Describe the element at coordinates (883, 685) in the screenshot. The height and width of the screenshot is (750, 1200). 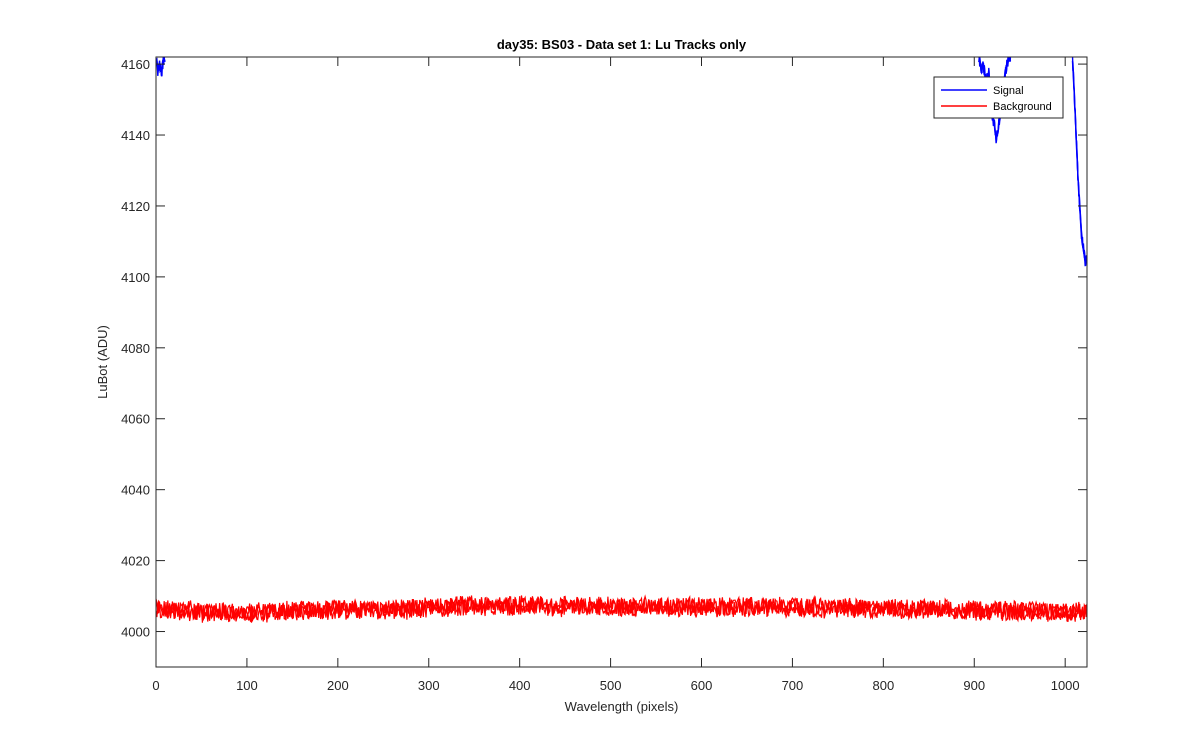
I see `x-tick-label: 800` at that location.